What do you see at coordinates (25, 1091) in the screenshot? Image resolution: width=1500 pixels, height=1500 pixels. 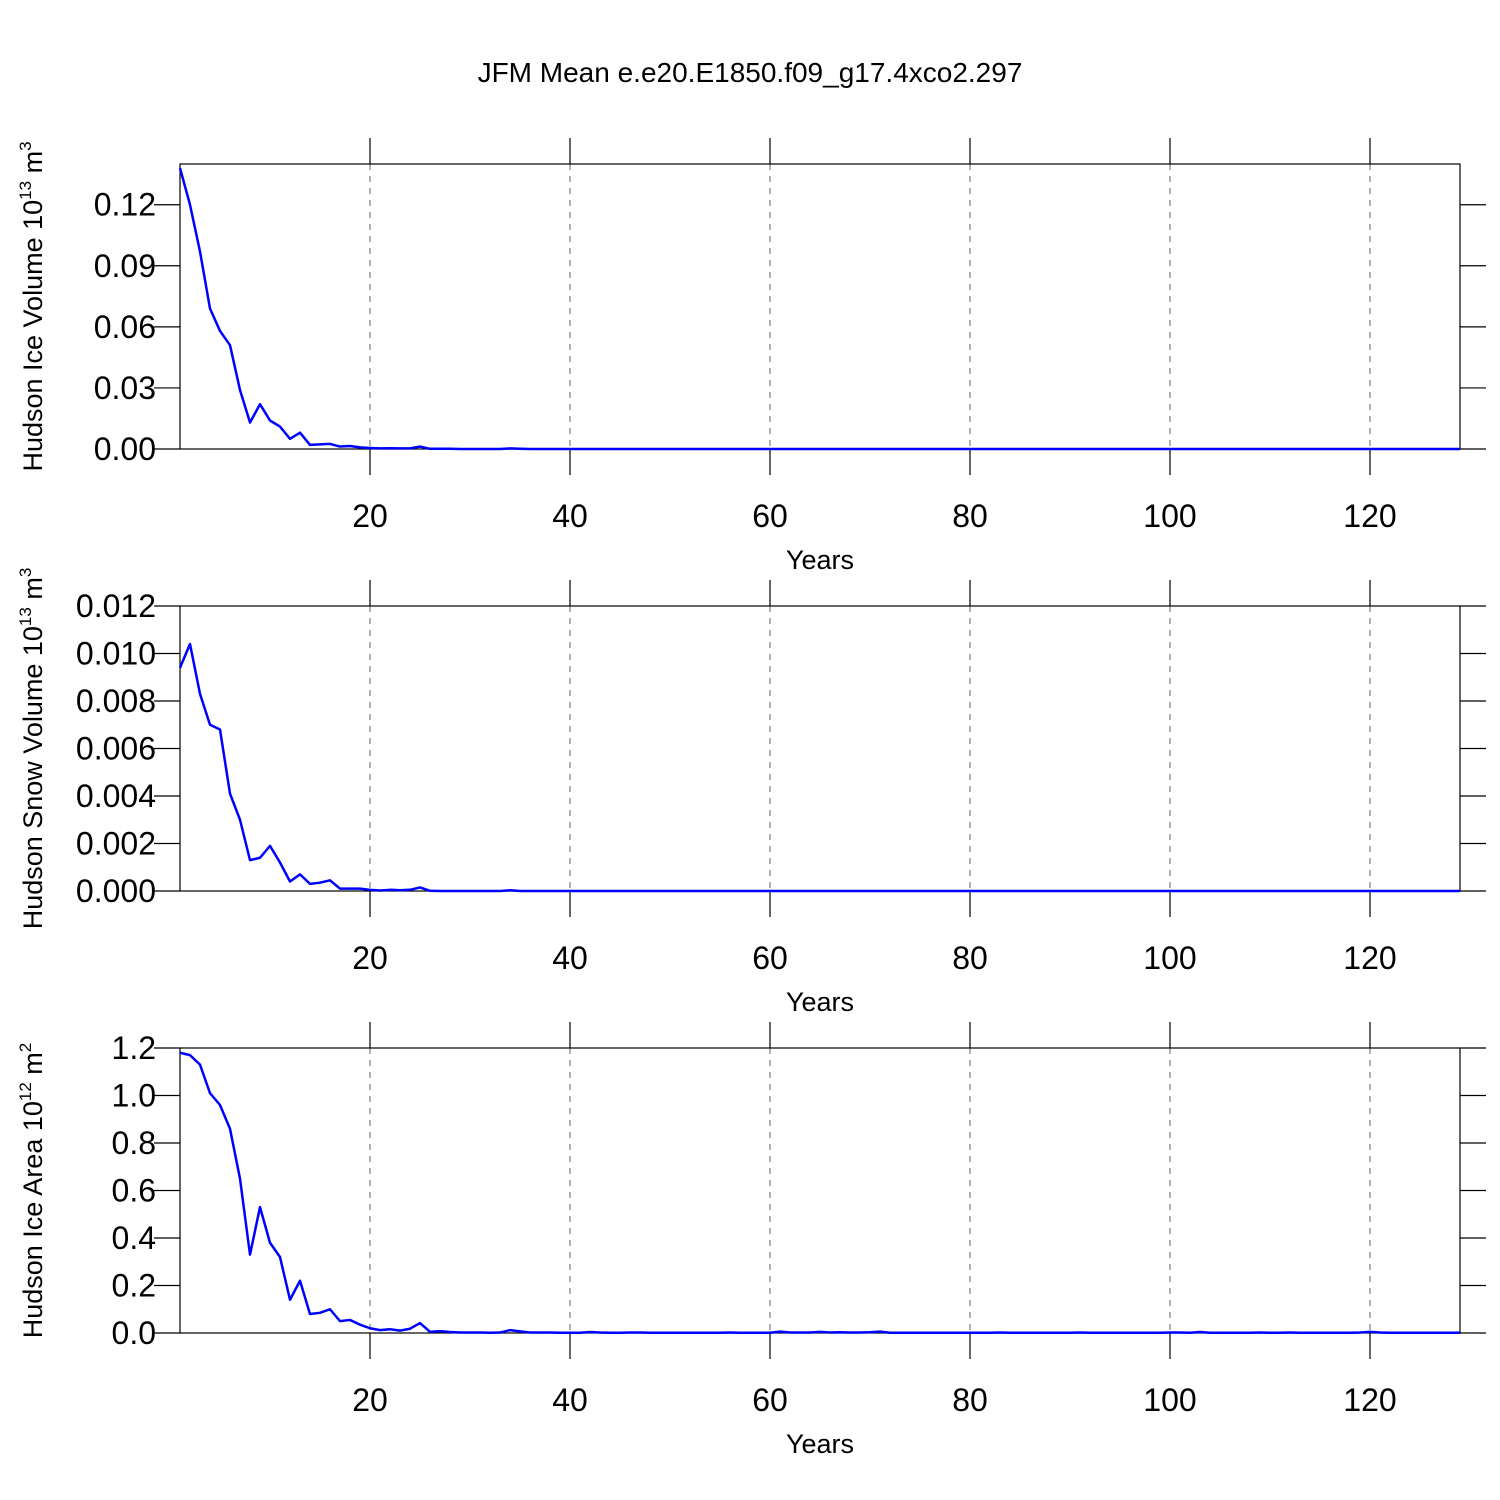 I see `y-axis-label-exponent: 12` at bounding box center [25, 1091].